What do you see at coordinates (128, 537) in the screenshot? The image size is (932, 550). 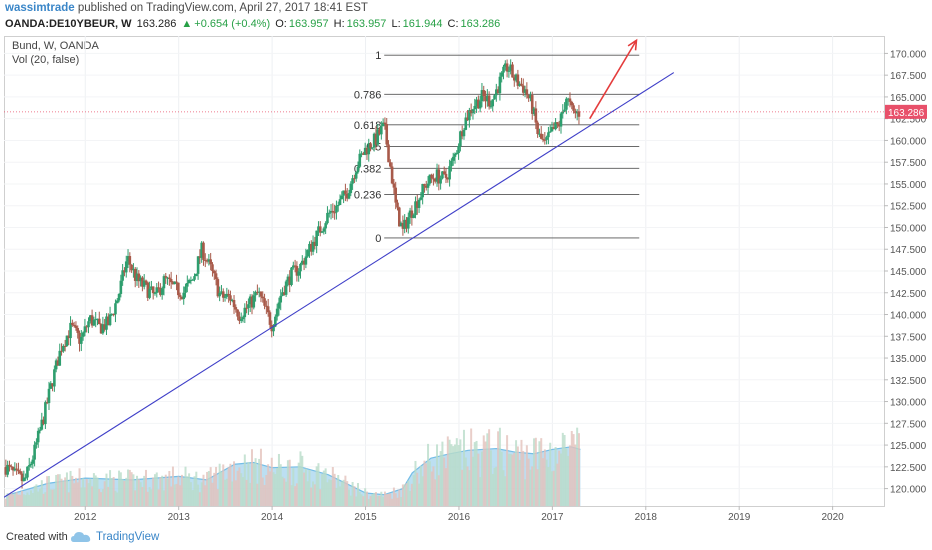 I see `tradingview-brand-link: TradingView` at bounding box center [128, 537].